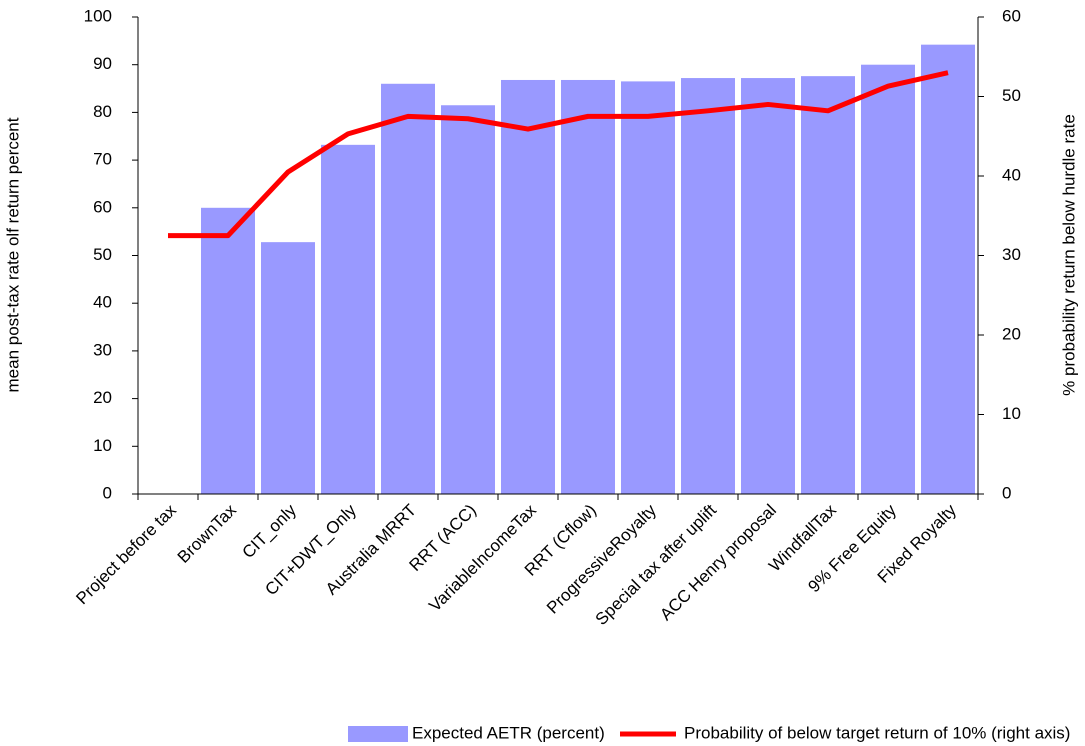 Image resolution: width=1085 pixels, height=746 pixels. What do you see at coordinates (102, 63) in the screenshot?
I see `y-tick-label: 90` at bounding box center [102, 63].